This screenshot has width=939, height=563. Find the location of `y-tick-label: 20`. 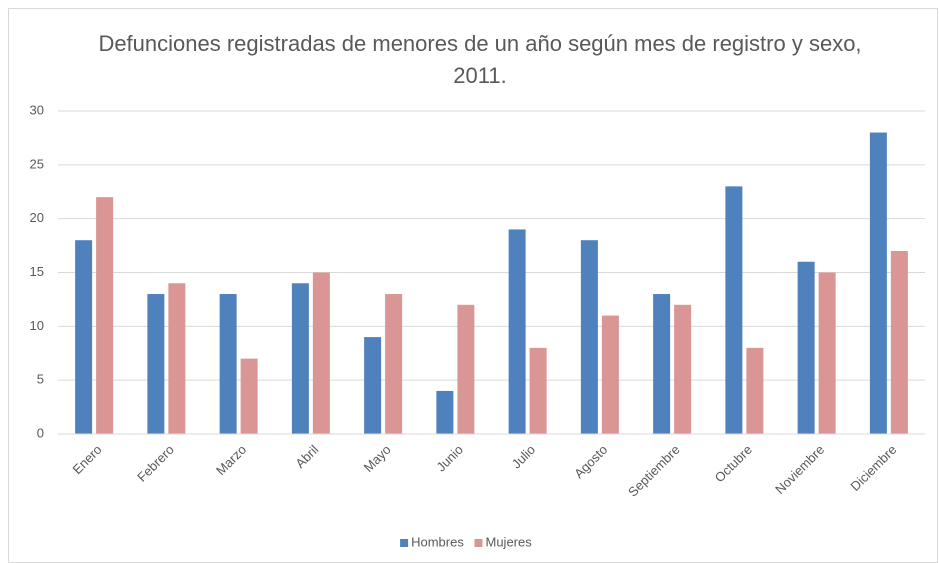

y-tick-label: 20 is located at coordinates (37, 217).